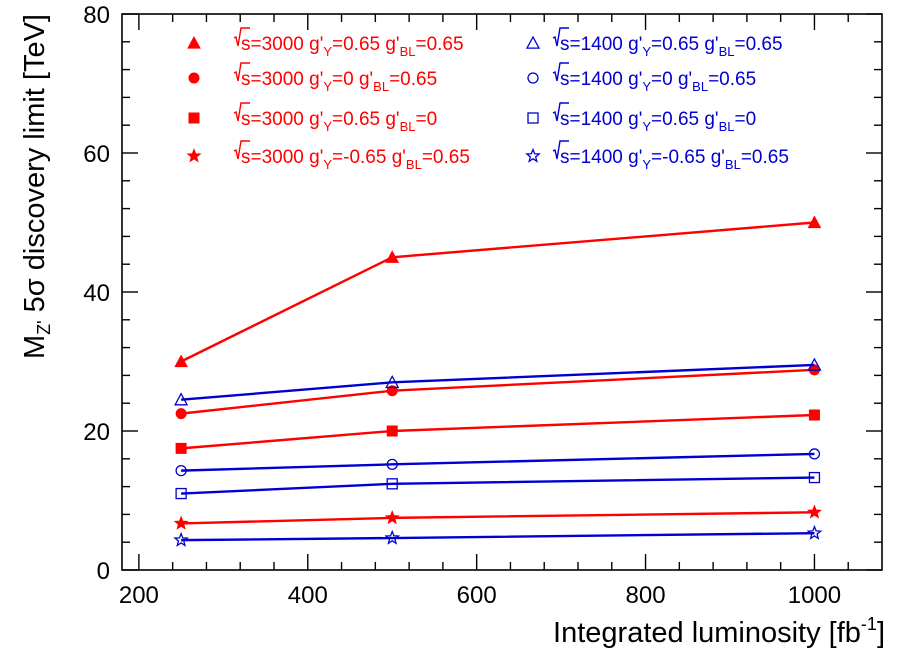 The image size is (909, 655). What do you see at coordinates (658, 81) in the screenshot?
I see `legend-label: s=1400 g'Y=0 g'BL=0.65` at bounding box center [658, 81].